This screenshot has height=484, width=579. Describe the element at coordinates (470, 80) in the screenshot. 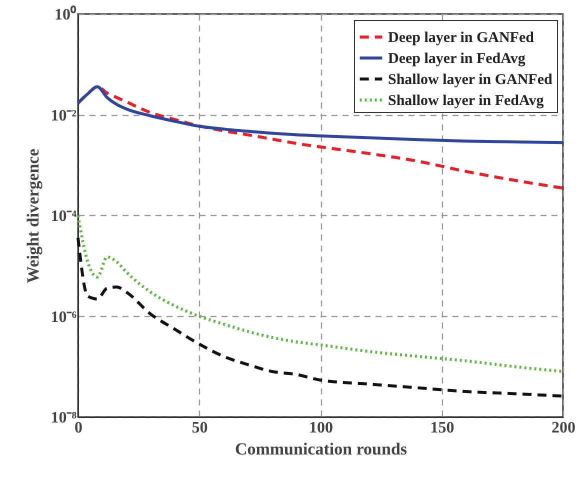

I see `legend-label: Shallow layer in GANFed` at that location.